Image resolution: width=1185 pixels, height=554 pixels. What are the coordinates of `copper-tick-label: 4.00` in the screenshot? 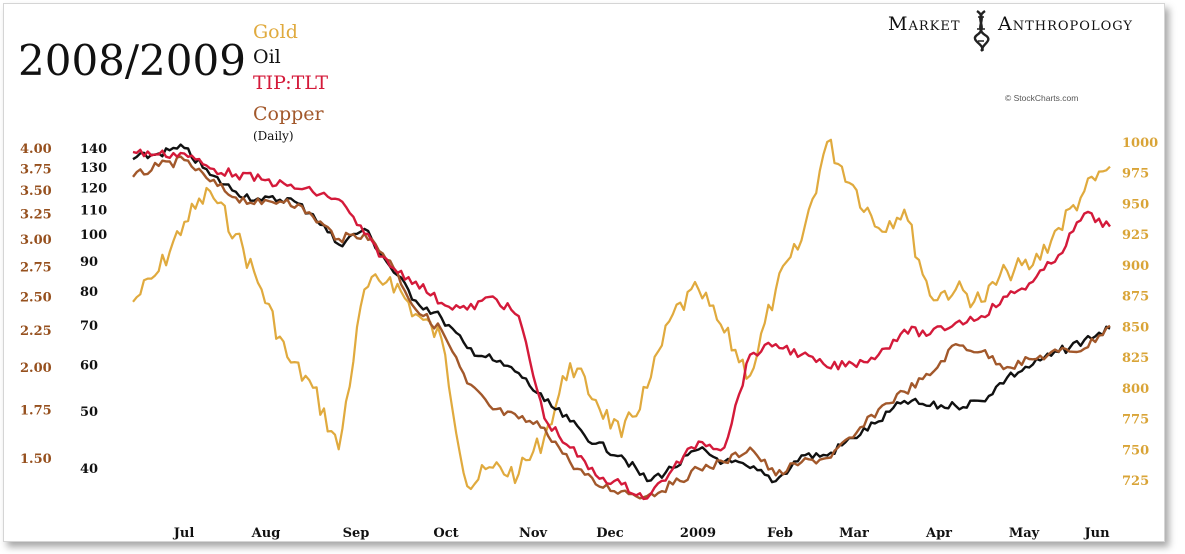 It's located at (36, 149).